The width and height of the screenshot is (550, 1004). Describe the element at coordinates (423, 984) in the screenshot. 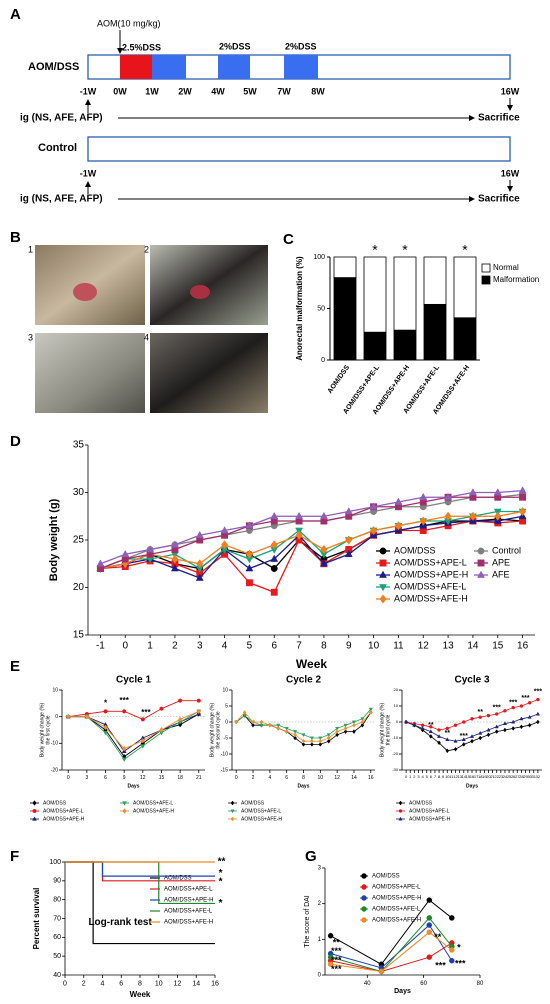

I see `x-tick-label: 60` at that location.